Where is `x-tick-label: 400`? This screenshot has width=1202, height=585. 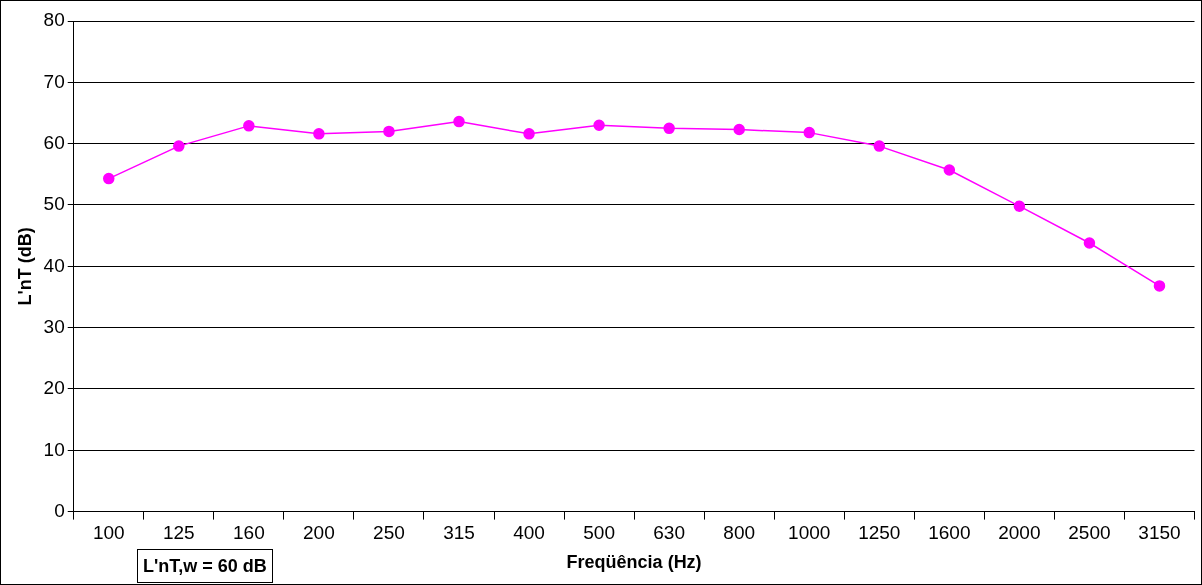 x-tick-label: 400 is located at coordinates (529, 533).